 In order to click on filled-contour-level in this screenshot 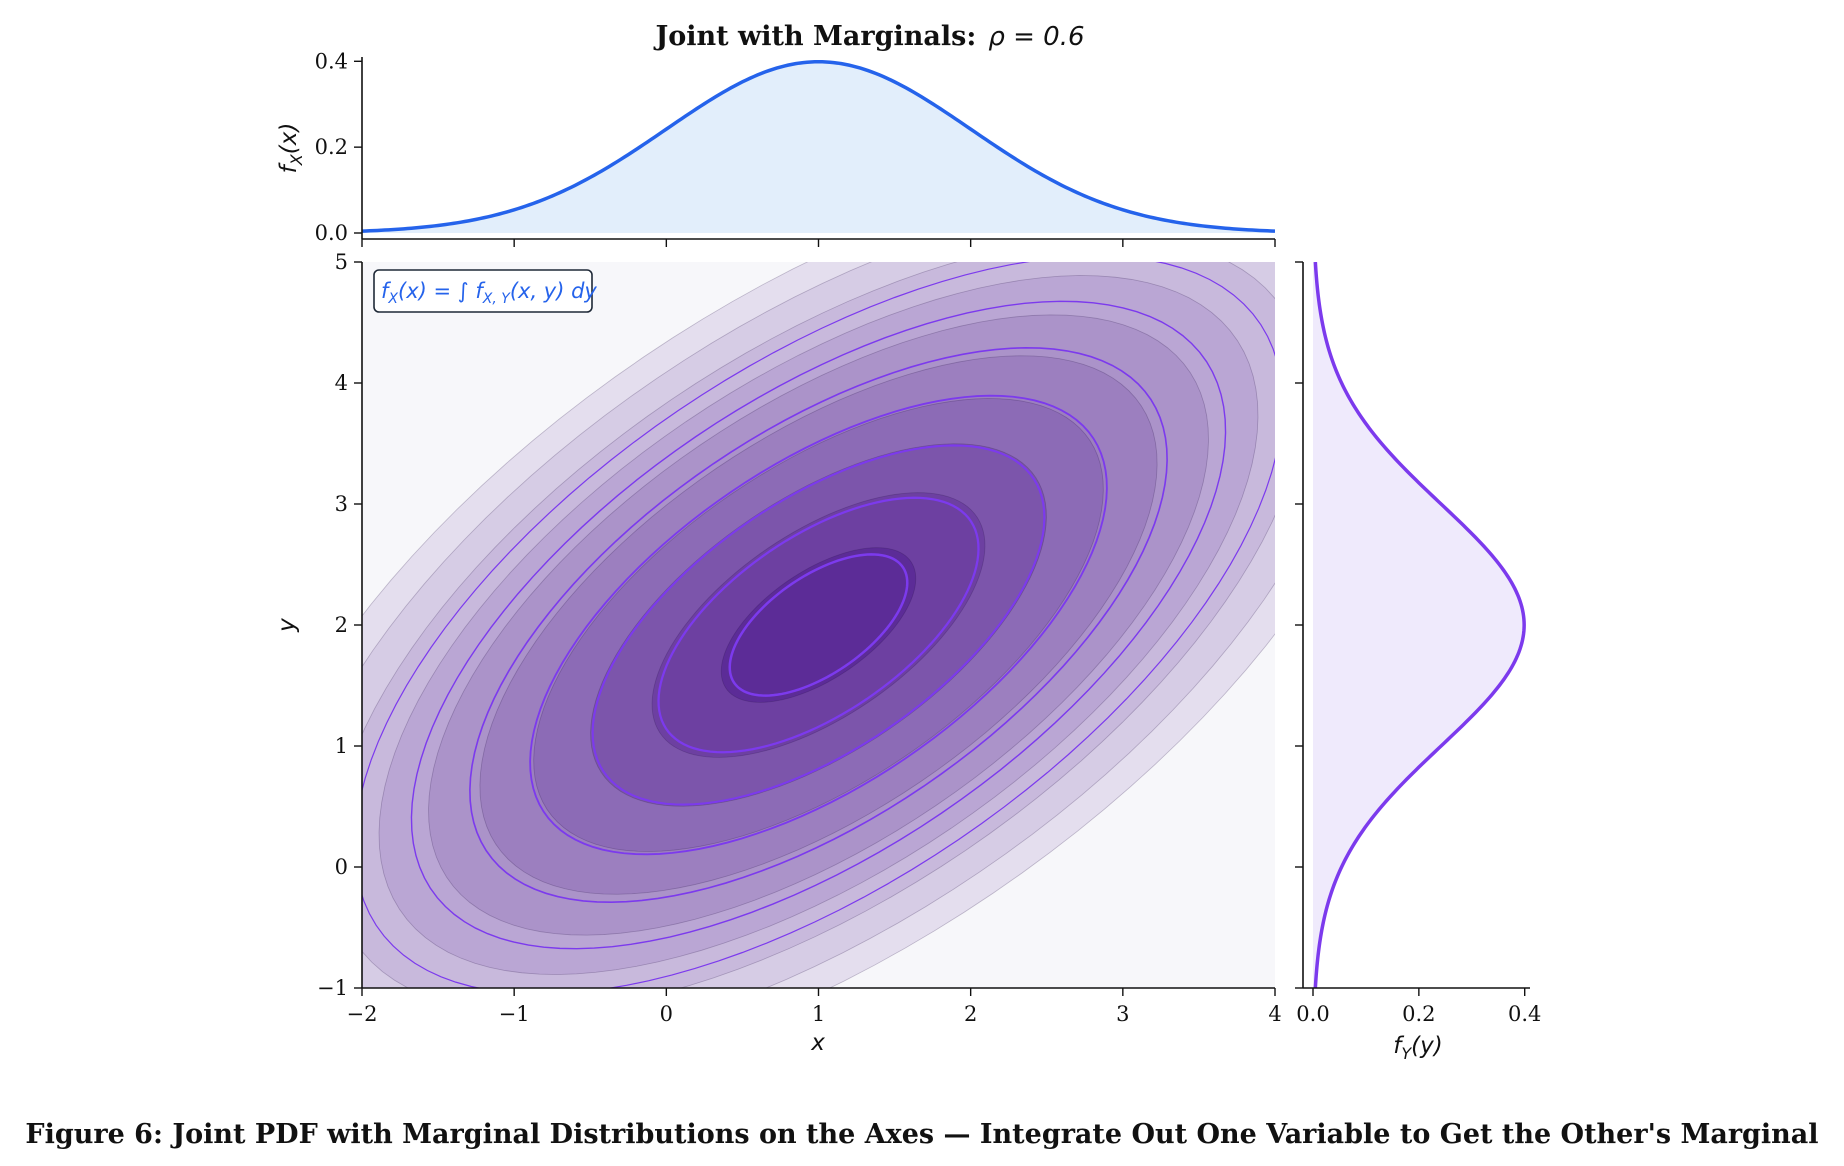, I will do `click(818, 625)`.